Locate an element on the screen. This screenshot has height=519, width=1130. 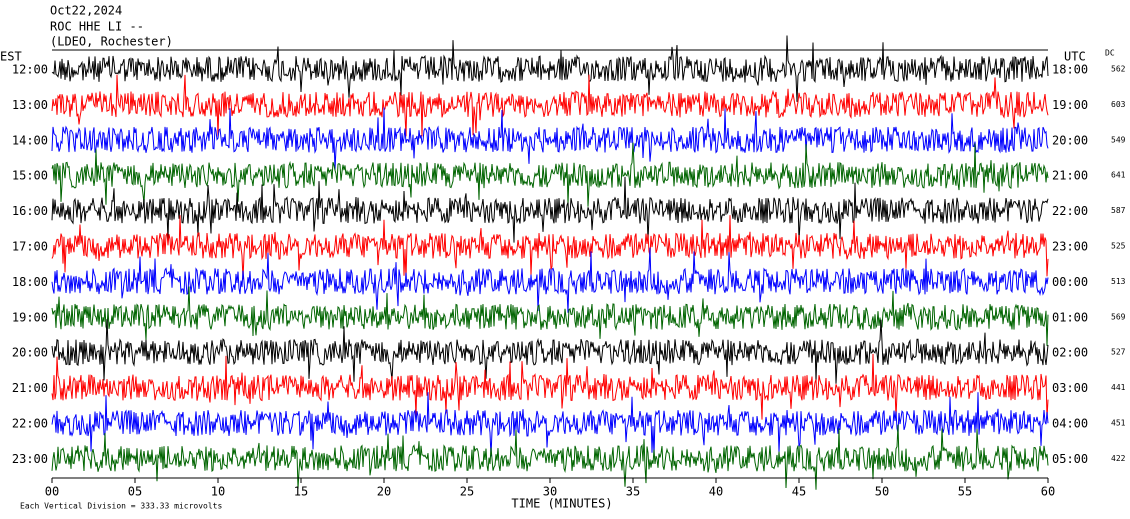
utc-tick-label: 23:00 is located at coordinates (1070, 247).